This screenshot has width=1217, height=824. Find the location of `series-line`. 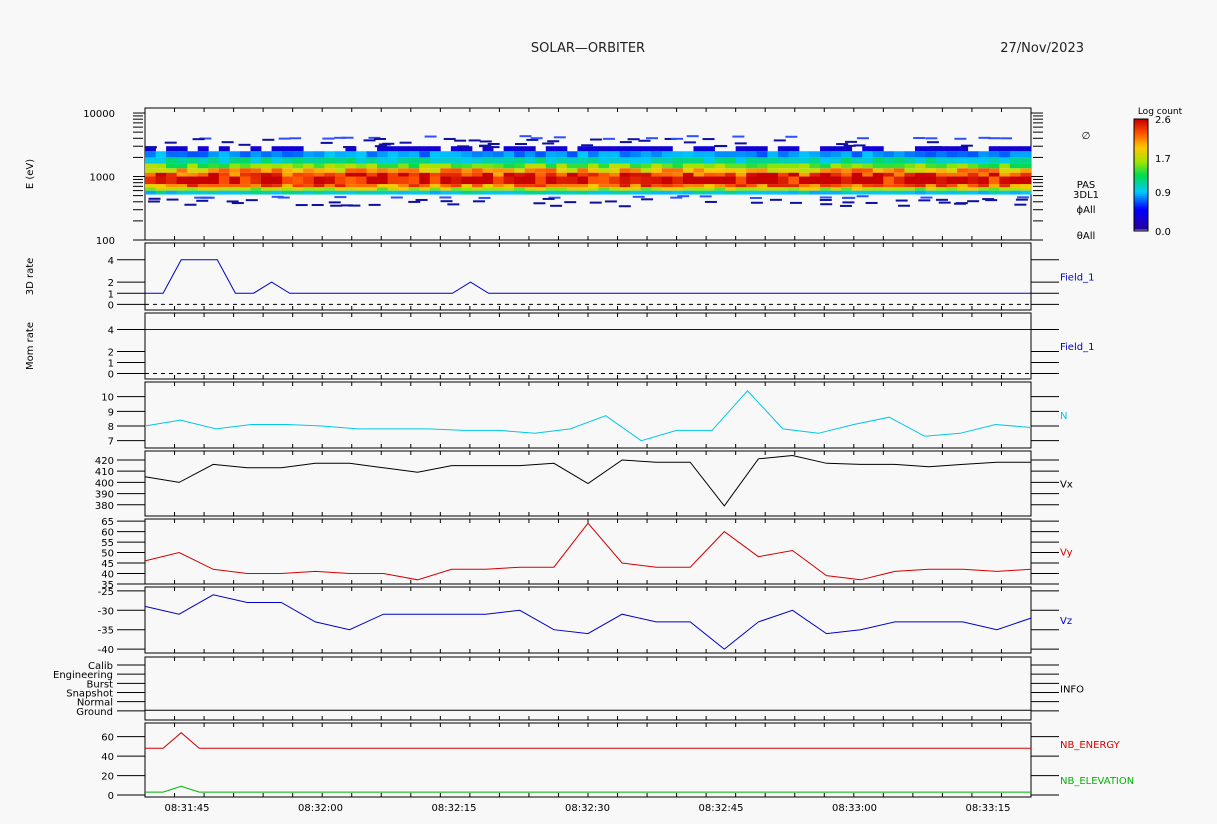

series-line is located at coordinates (588, 551).